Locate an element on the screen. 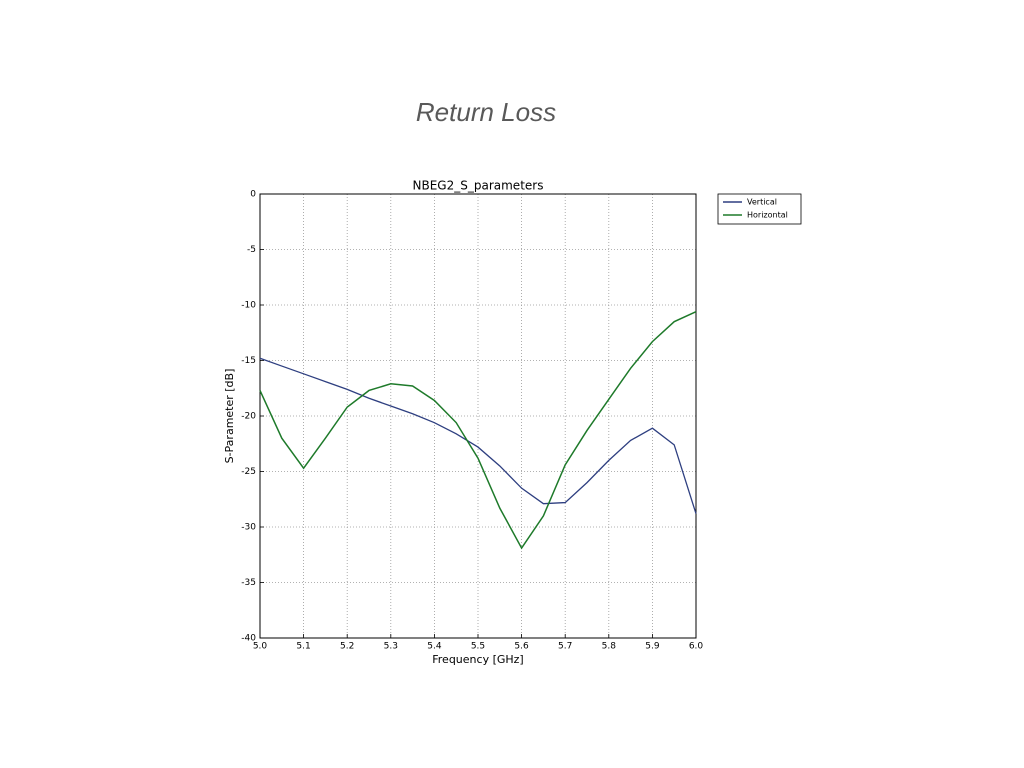 This screenshot has height=768, width=1024. y-tick-label: -20 is located at coordinates (248, 417).